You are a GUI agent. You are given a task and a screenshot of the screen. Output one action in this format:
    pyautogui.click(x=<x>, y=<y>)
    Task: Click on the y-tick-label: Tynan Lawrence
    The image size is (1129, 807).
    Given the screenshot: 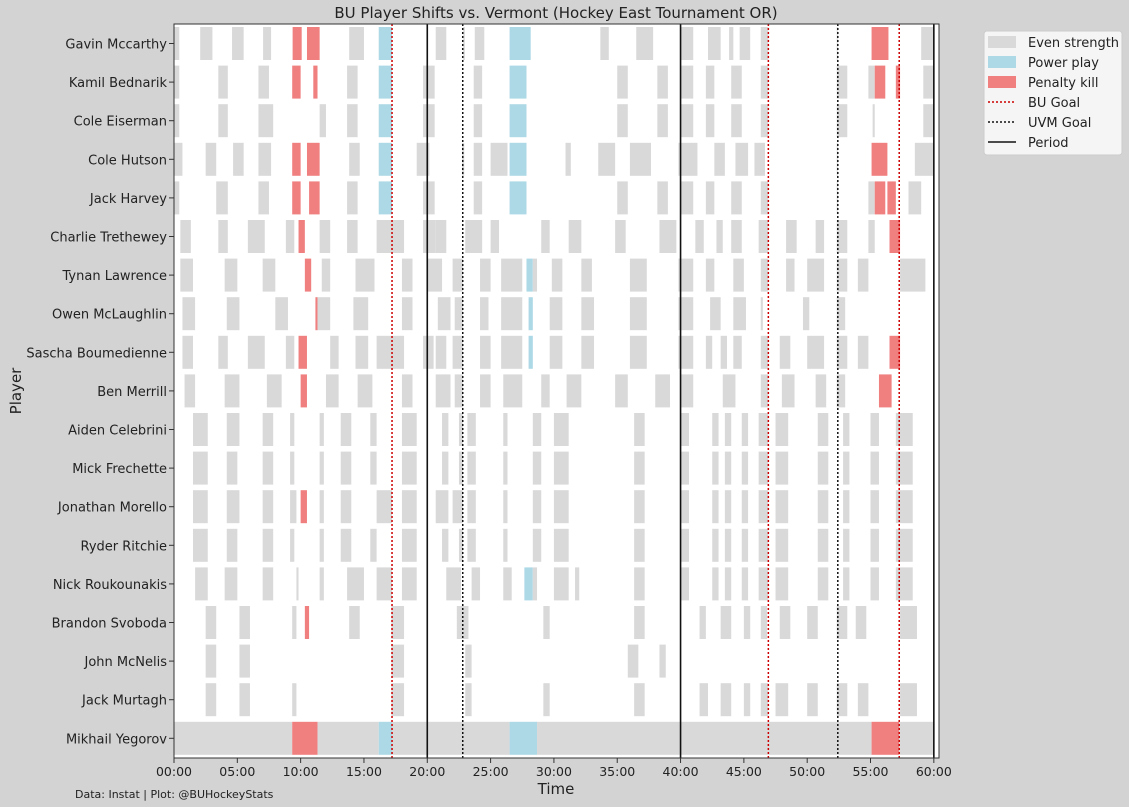 What is the action you would take?
    pyautogui.click(x=114, y=276)
    